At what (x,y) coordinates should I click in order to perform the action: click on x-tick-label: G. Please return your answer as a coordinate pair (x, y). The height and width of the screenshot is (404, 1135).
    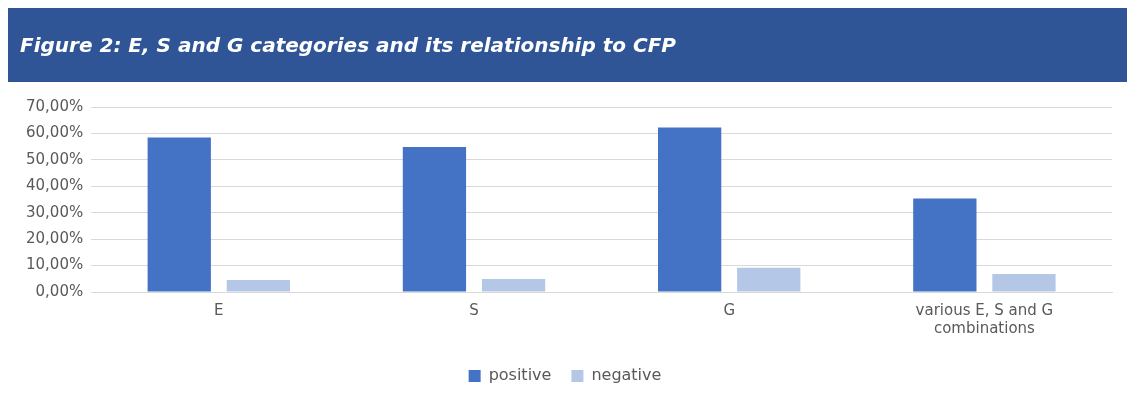
    Looking at the image, I should click on (729, 309).